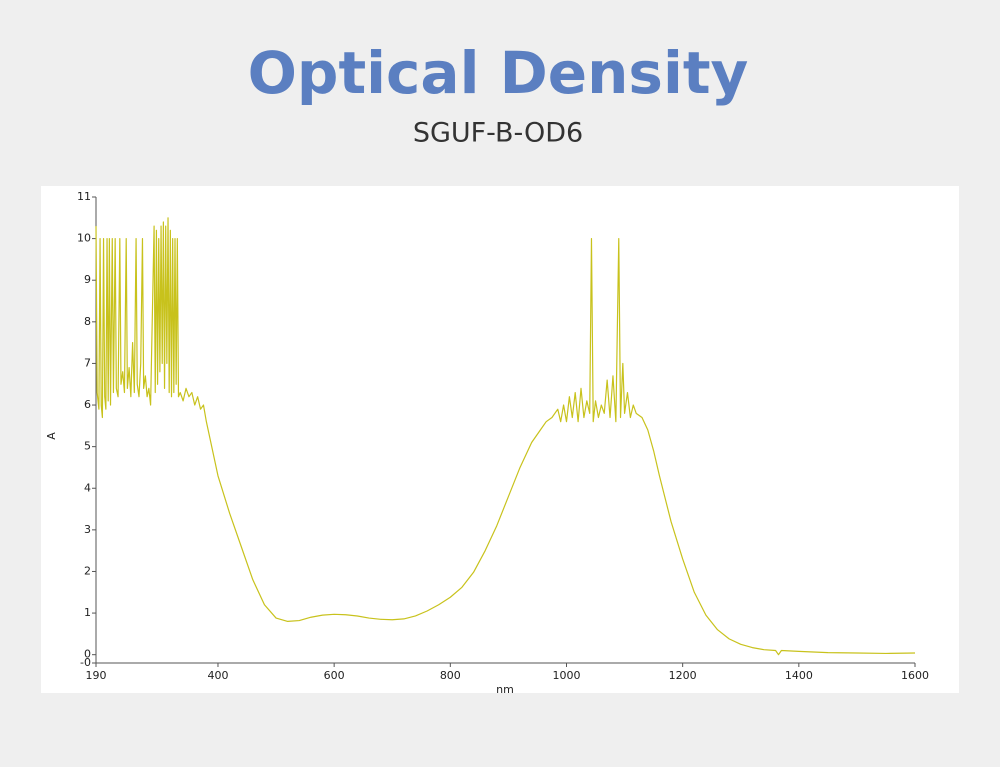  What do you see at coordinates (87, 529) in the screenshot?
I see `y-tick-label: 3` at bounding box center [87, 529].